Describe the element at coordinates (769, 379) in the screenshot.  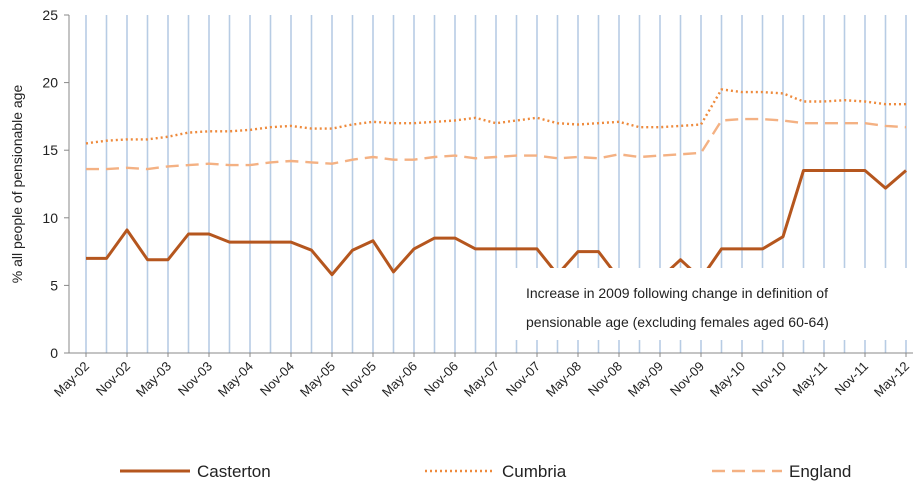
I see `x-tick-label: Nov-10` at that location.